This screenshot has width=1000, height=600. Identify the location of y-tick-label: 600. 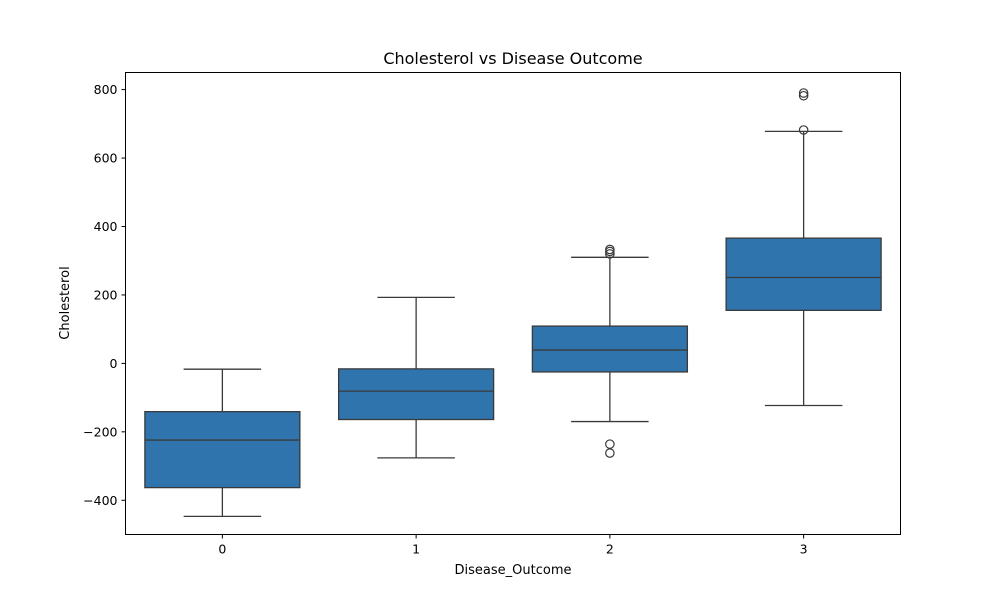
(106, 158).